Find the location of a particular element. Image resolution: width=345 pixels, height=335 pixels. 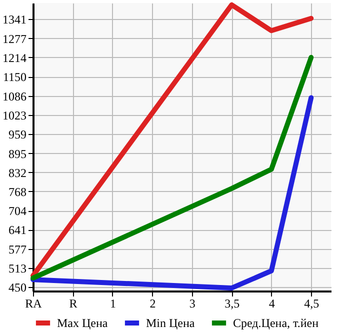

y-tick-label: 1341 is located at coordinates (14, 19).